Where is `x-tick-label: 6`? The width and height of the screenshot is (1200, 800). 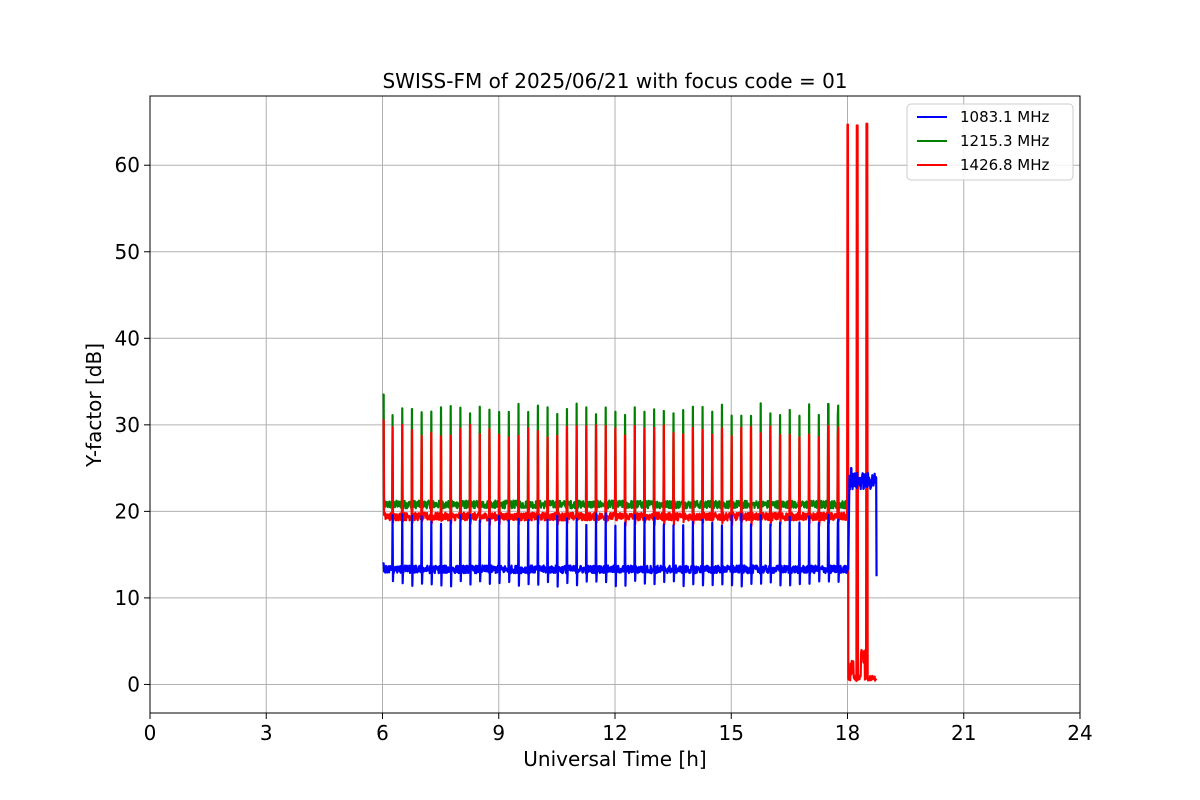 x-tick-label: 6 is located at coordinates (382, 733).